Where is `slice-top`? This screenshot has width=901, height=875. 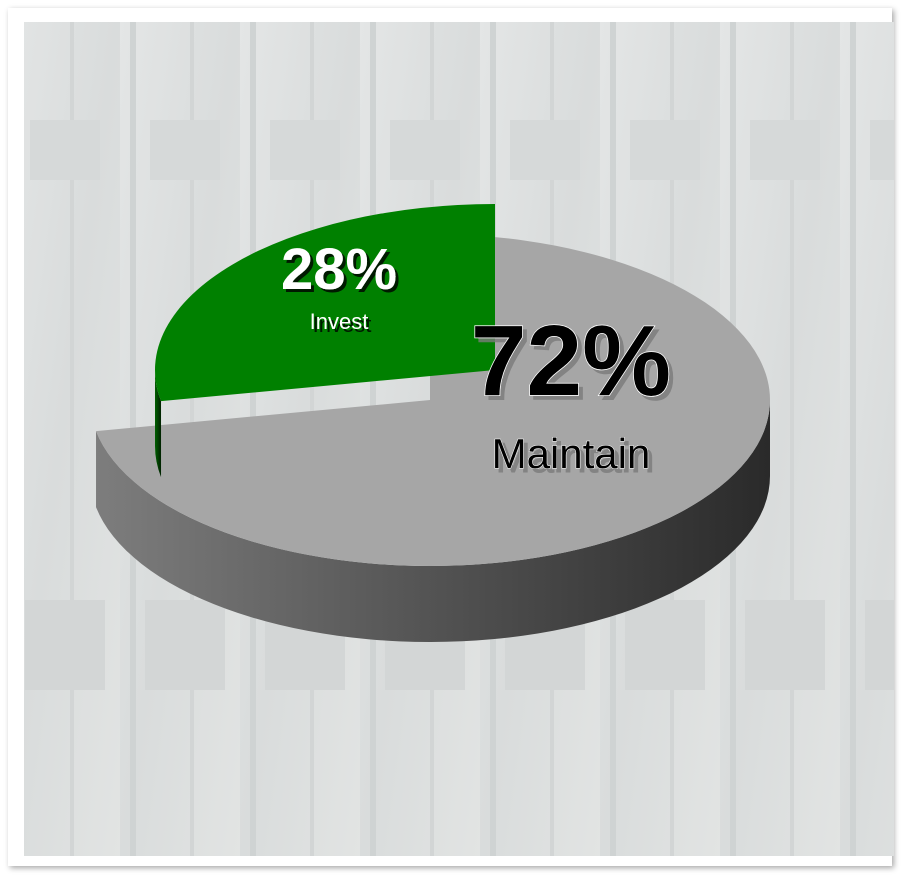 slice-top is located at coordinates (324, 303).